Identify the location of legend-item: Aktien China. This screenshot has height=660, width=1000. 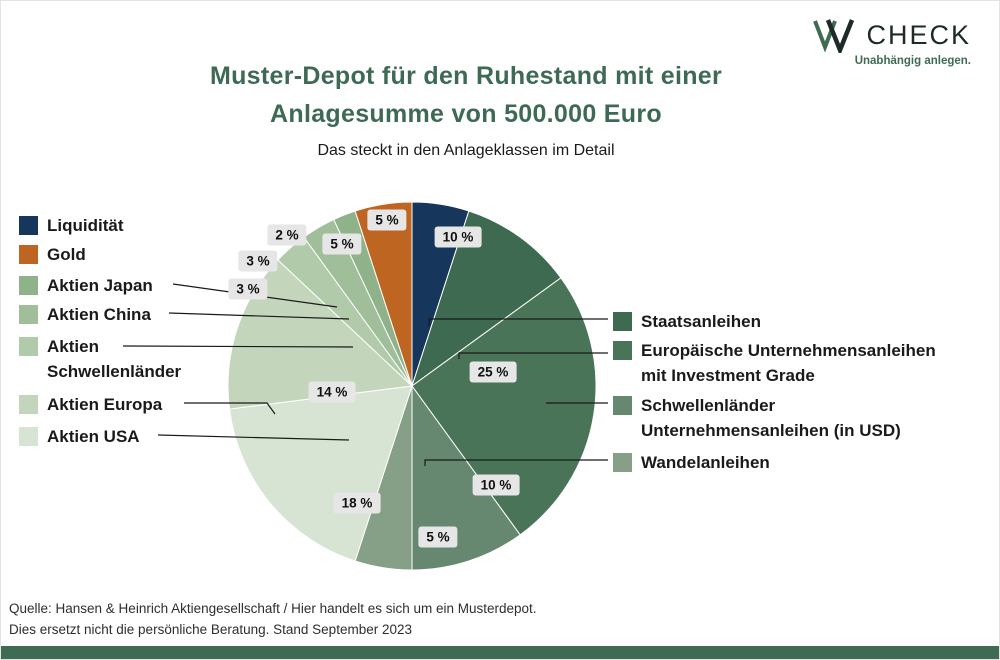
(85, 314).